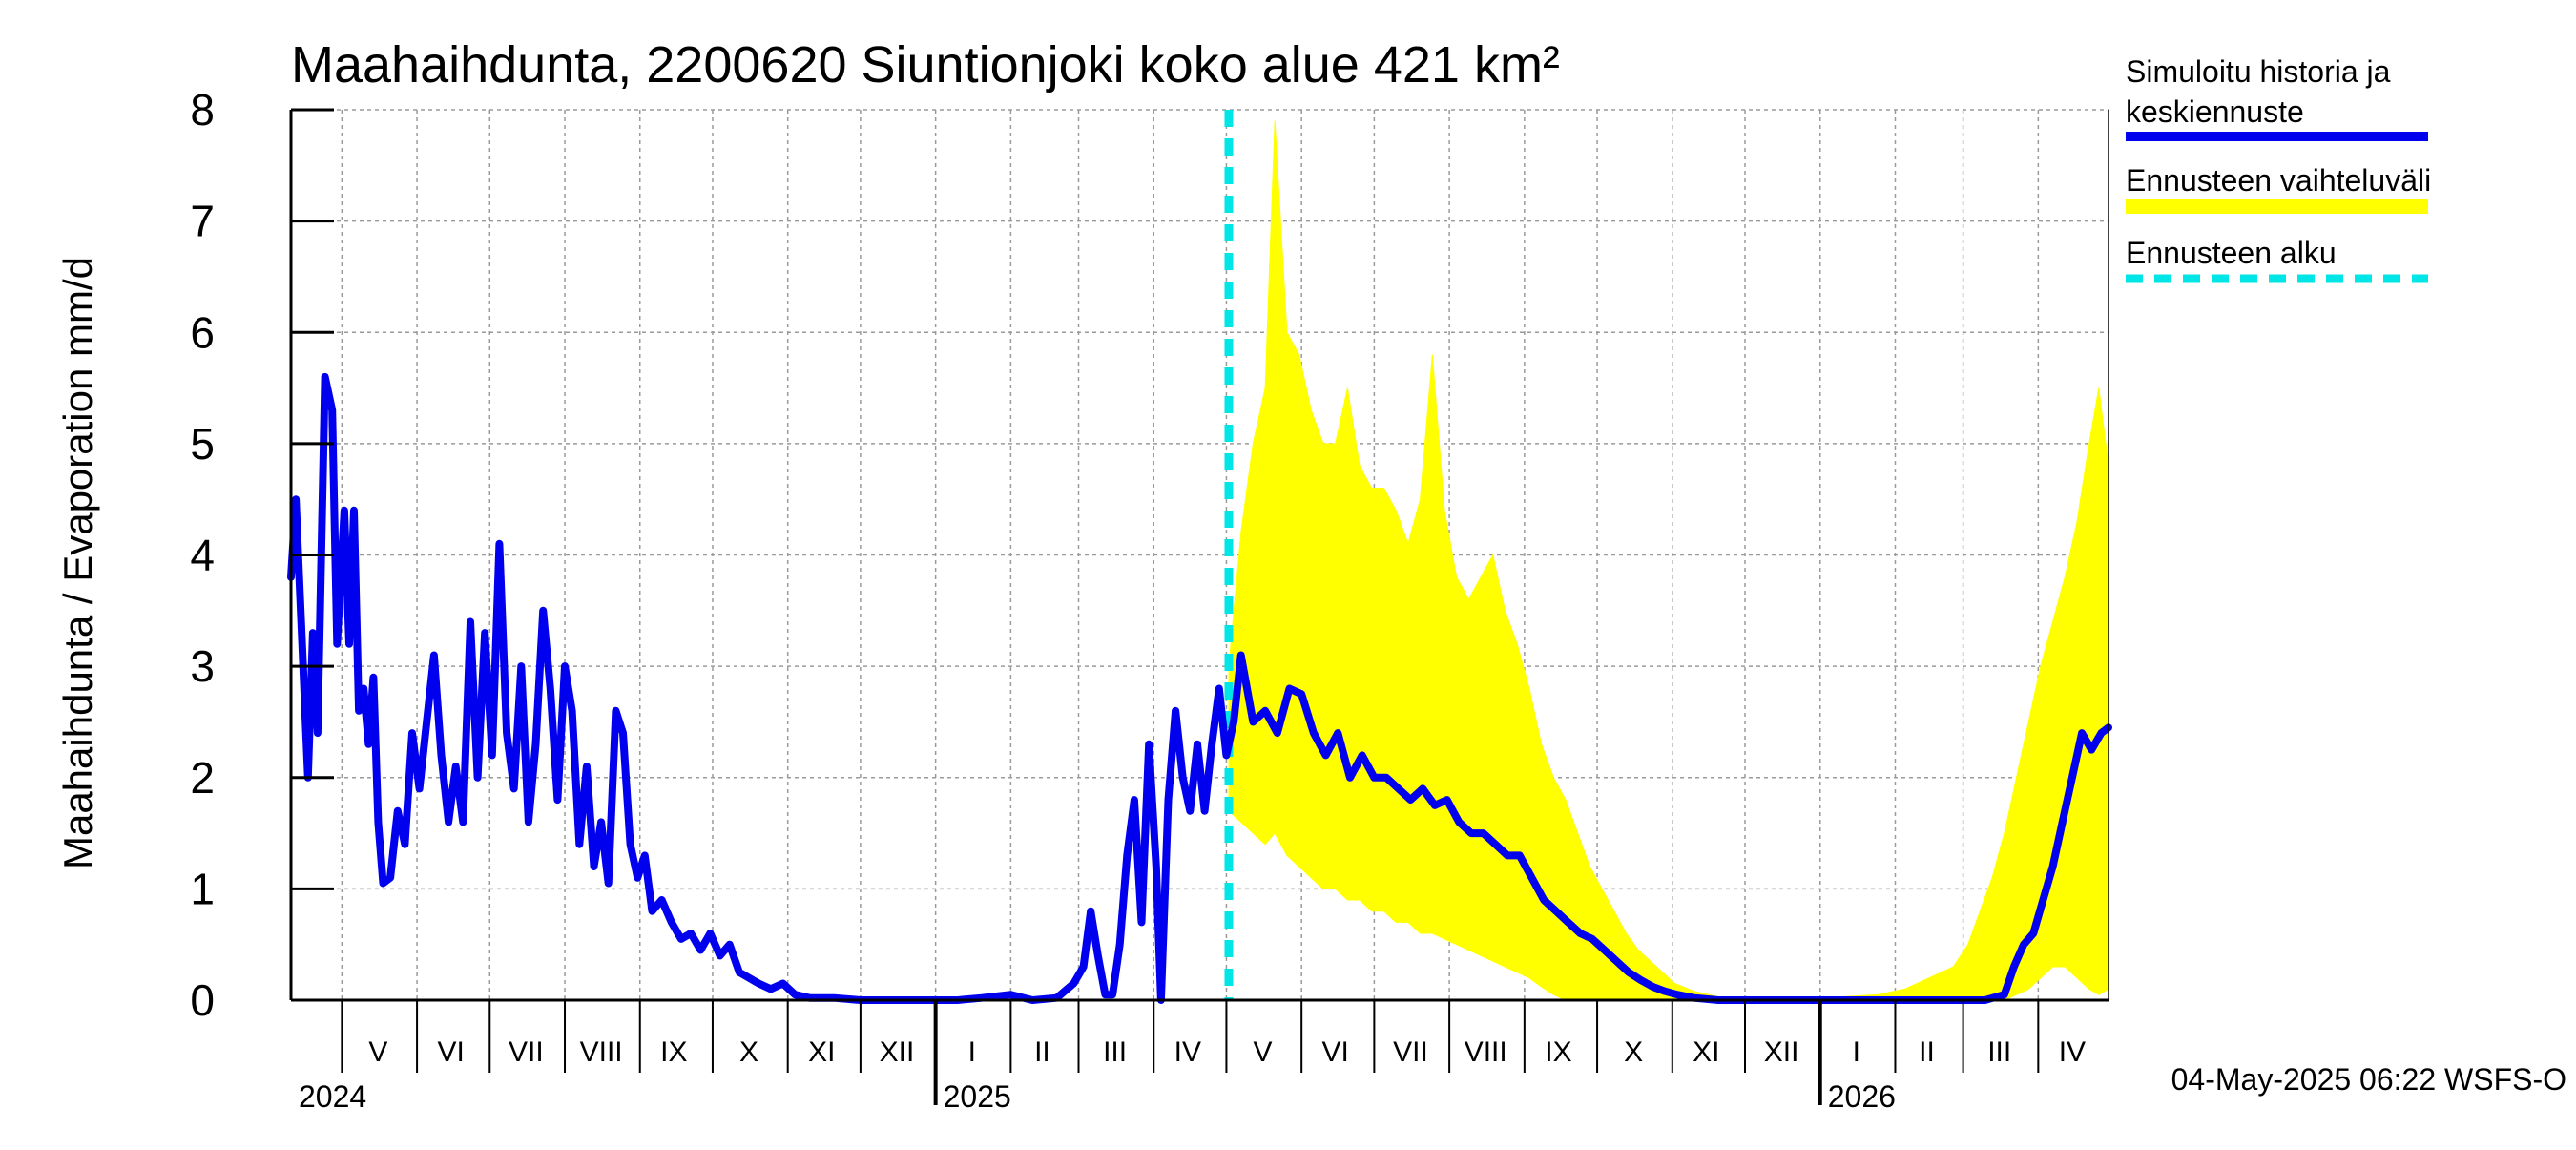 This screenshot has width=2576, height=1150. Describe the element at coordinates (202, 555) in the screenshot. I see `y-tick-label: 4` at that location.